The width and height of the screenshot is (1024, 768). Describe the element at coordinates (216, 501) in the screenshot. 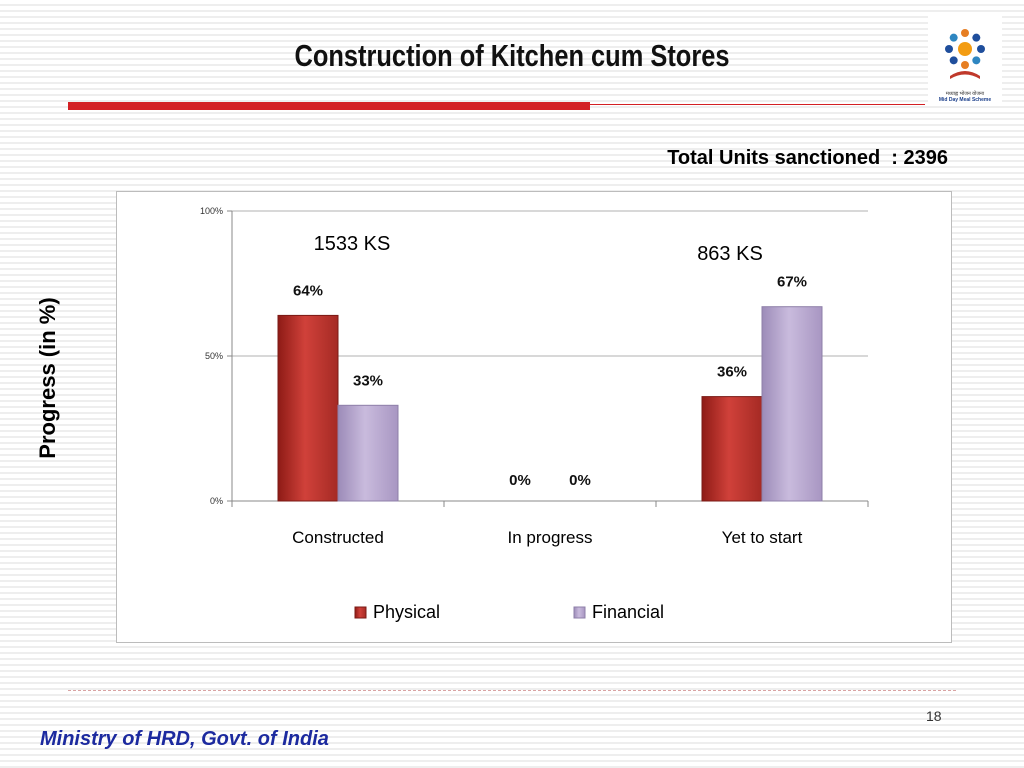

I see `y-tick-label: 0%` at that location.